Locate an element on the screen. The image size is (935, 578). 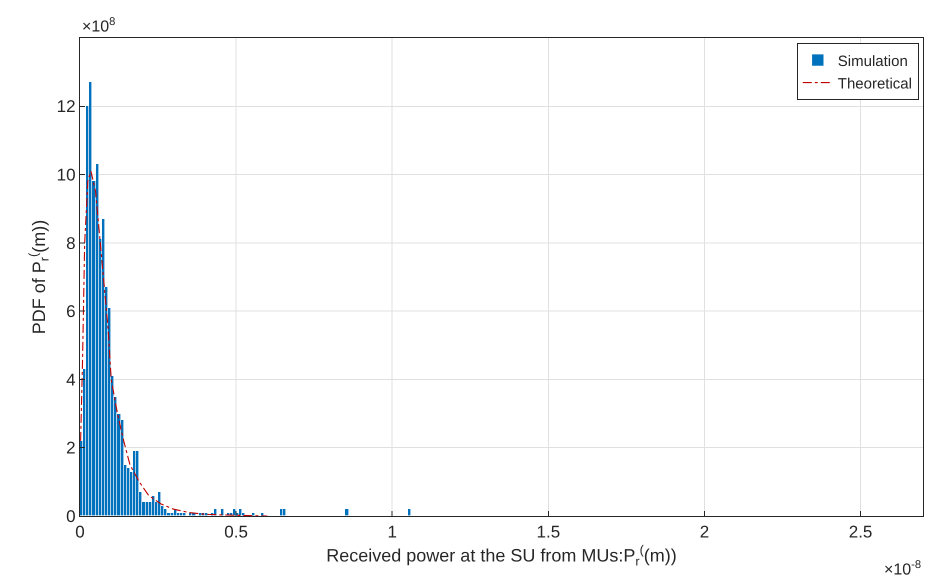
x-tick-label: 1.5 is located at coordinates (548, 532).